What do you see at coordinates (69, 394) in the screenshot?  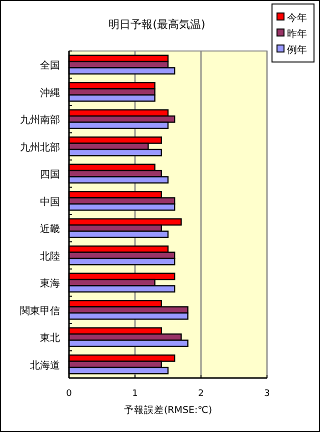 I see `x-tick-label: 0` at bounding box center [69, 394].